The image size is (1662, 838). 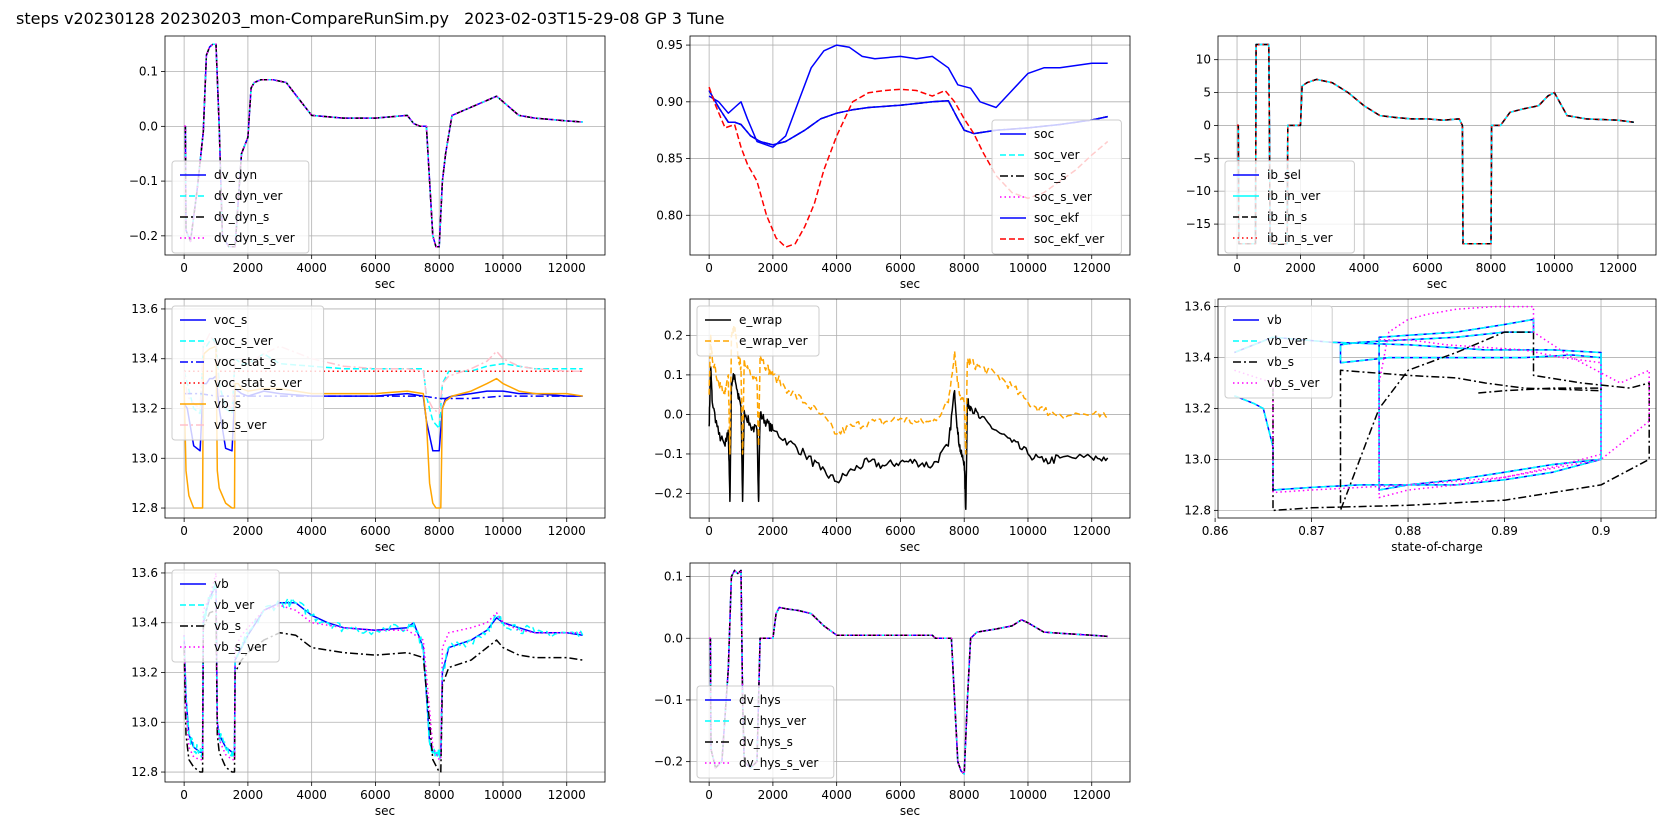 What do you see at coordinates (258, 383) in the screenshot?
I see `legend-label: voc_stat_s_ver` at bounding box center [258, 383].